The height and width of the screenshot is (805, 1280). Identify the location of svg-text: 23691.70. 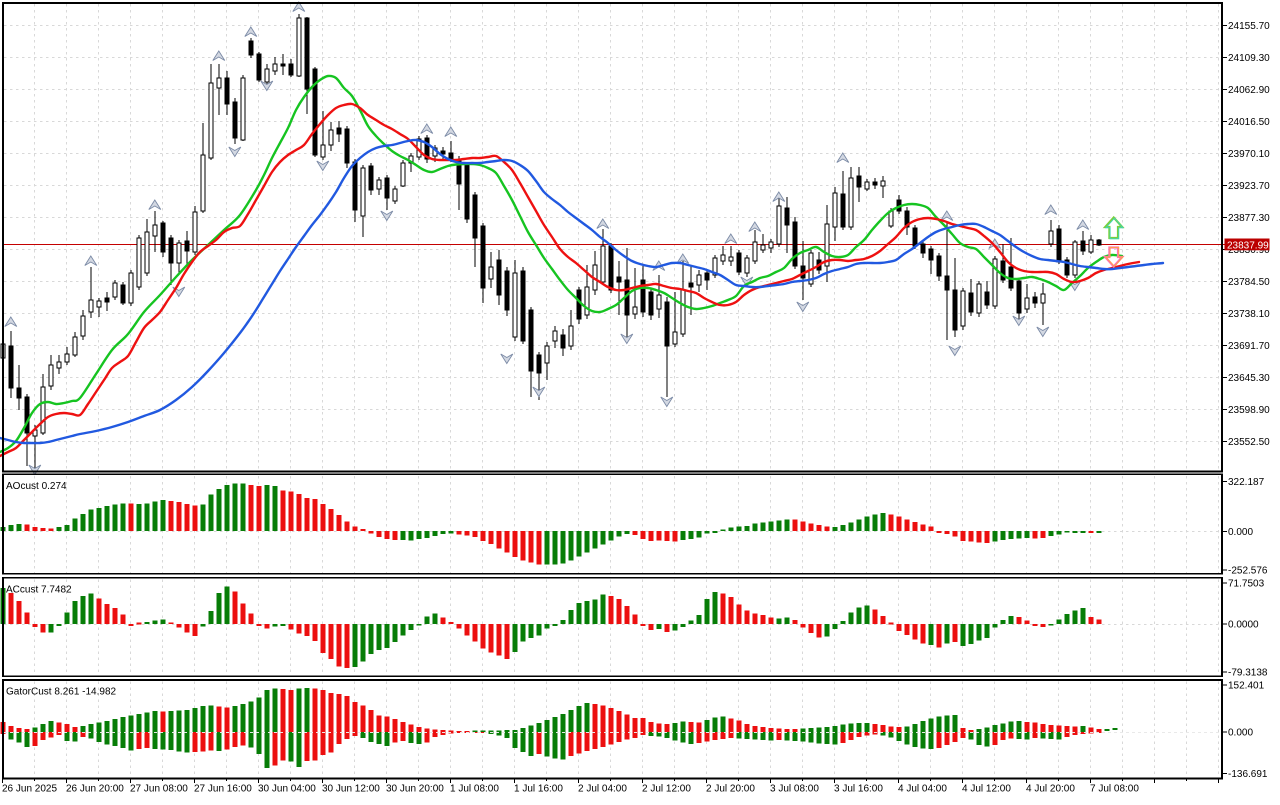
(1249, 346).